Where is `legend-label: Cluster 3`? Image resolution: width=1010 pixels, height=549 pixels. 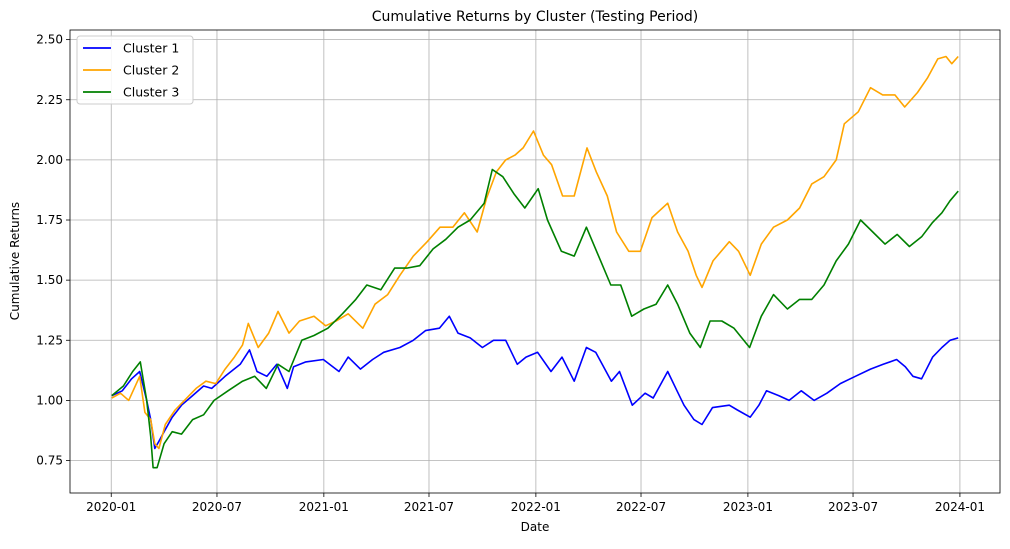
legend-label: Cluster 3 is located at coordinates (151, 92).